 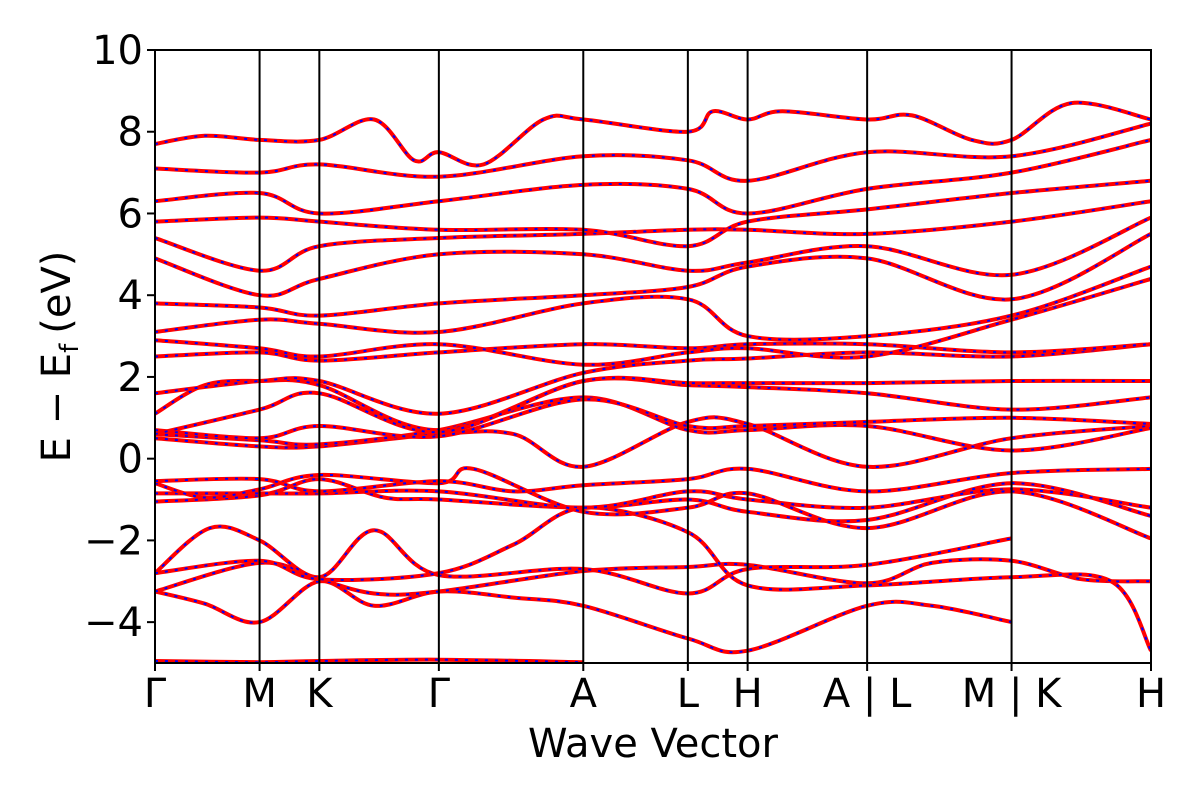 I want to click on x-tick-label: L, so click(x=688, y=694).